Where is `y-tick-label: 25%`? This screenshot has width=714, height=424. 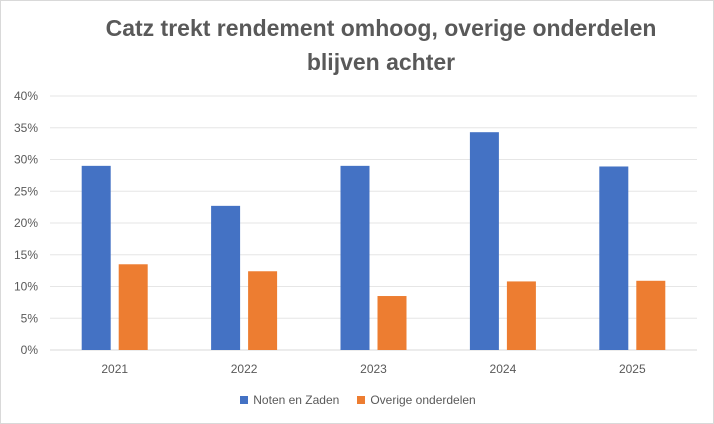
y-tick-label: 25% is located at coordinates (26, 191).